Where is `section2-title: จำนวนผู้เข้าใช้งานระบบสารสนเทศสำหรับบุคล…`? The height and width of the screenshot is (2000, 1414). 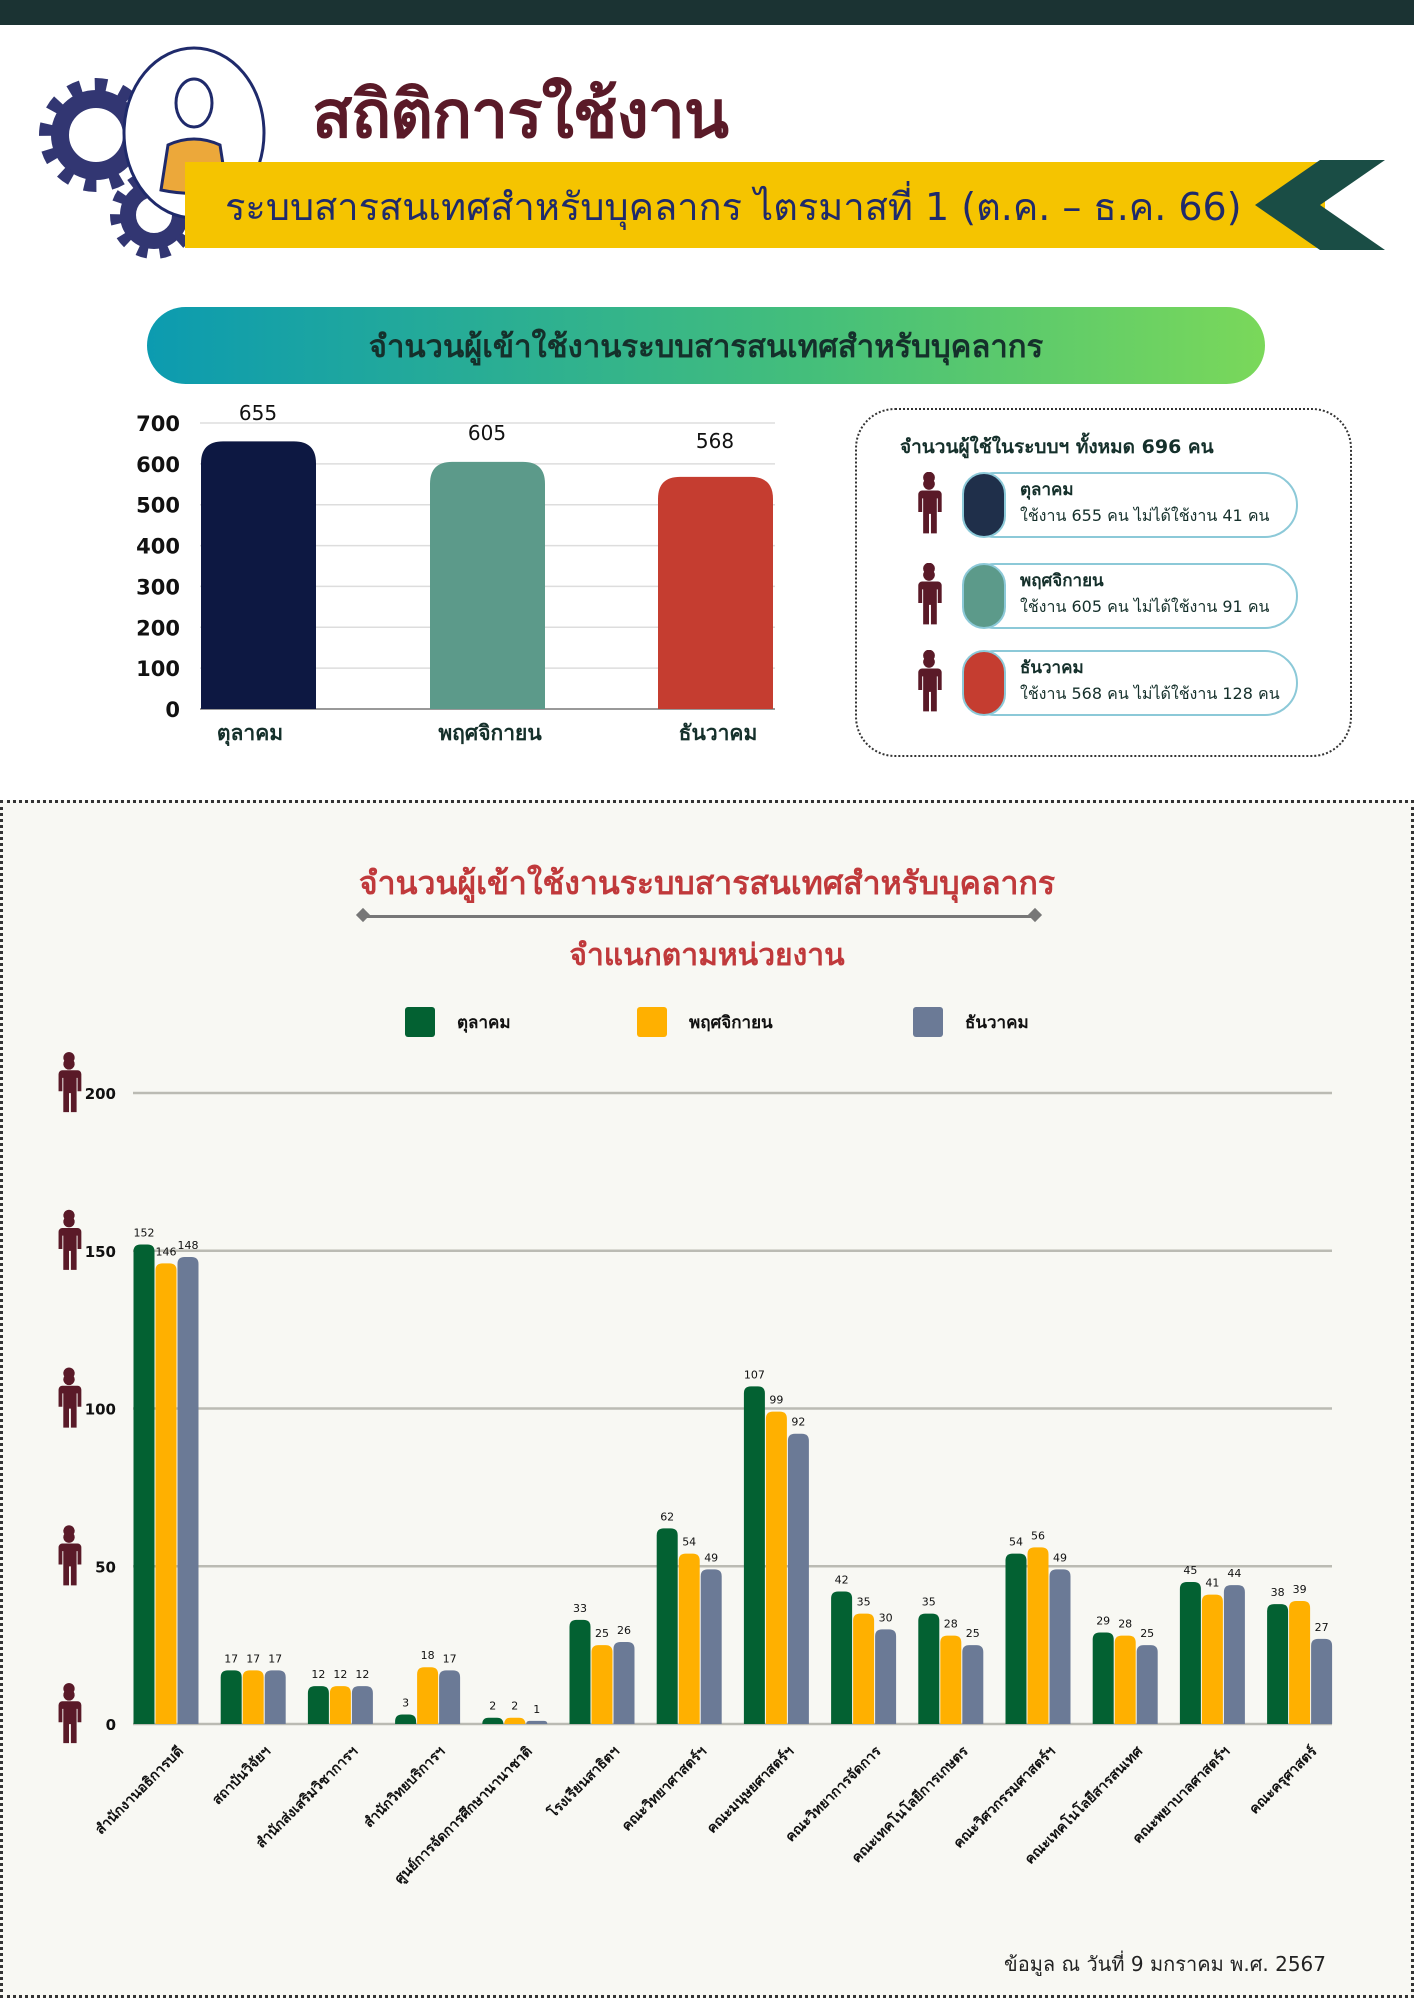
section2-title: จำนวนผู้เข้าใช้งานระบบสารสนเทศสำหรับบุคล… is located at coordinates (707, 883).